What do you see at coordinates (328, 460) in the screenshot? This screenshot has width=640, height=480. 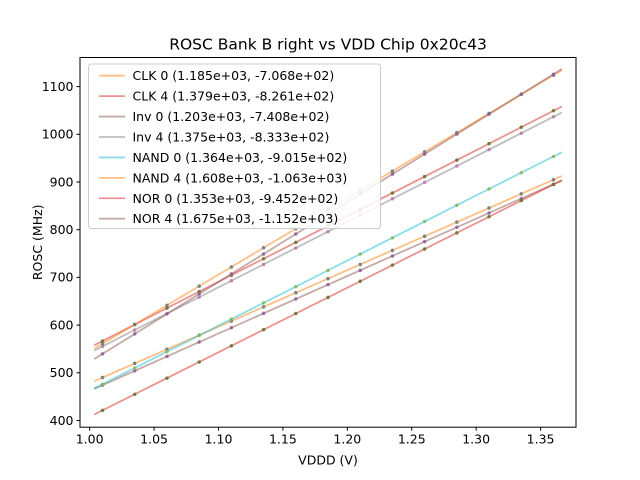 I see `x-axis-label: VDDD (V)` at bounding box center [328, 460].